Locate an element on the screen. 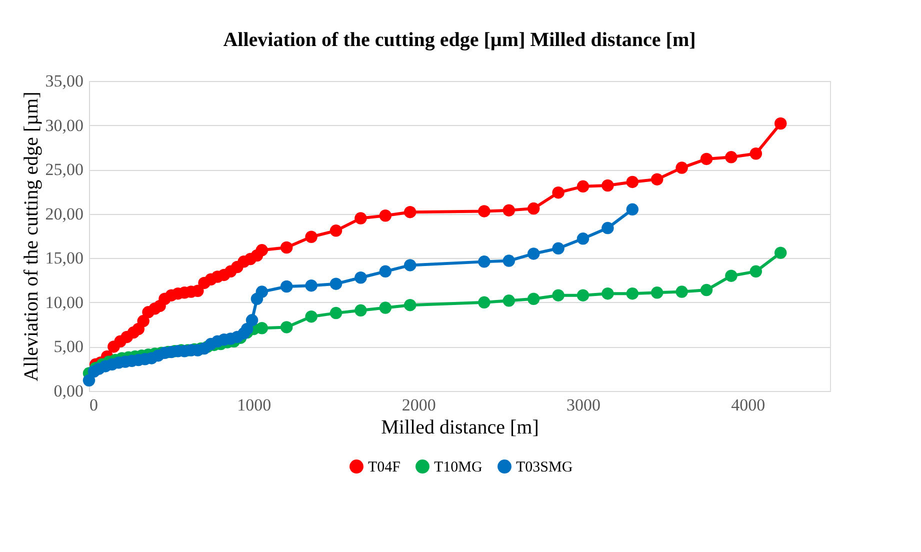 The height and width of the screenshot is (552, 921). x-tick-label: 4000 is located at coordinates (748, 405).